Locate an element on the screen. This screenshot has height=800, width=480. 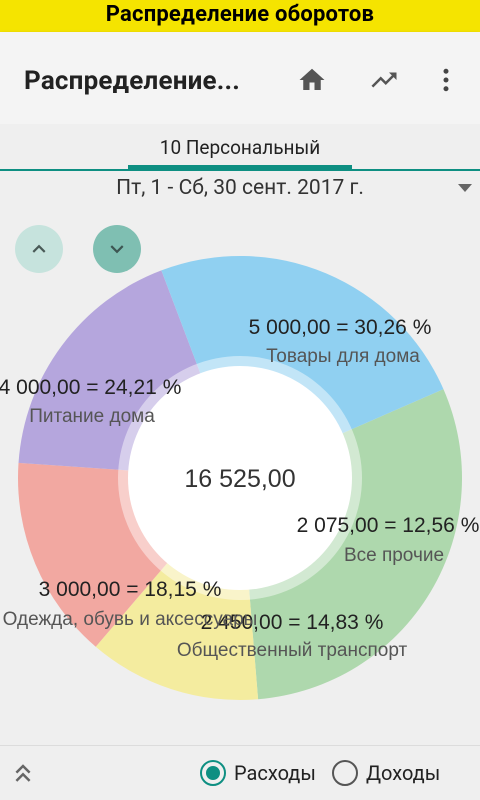
chevron-down-icon is located at coordinates (117, 249).